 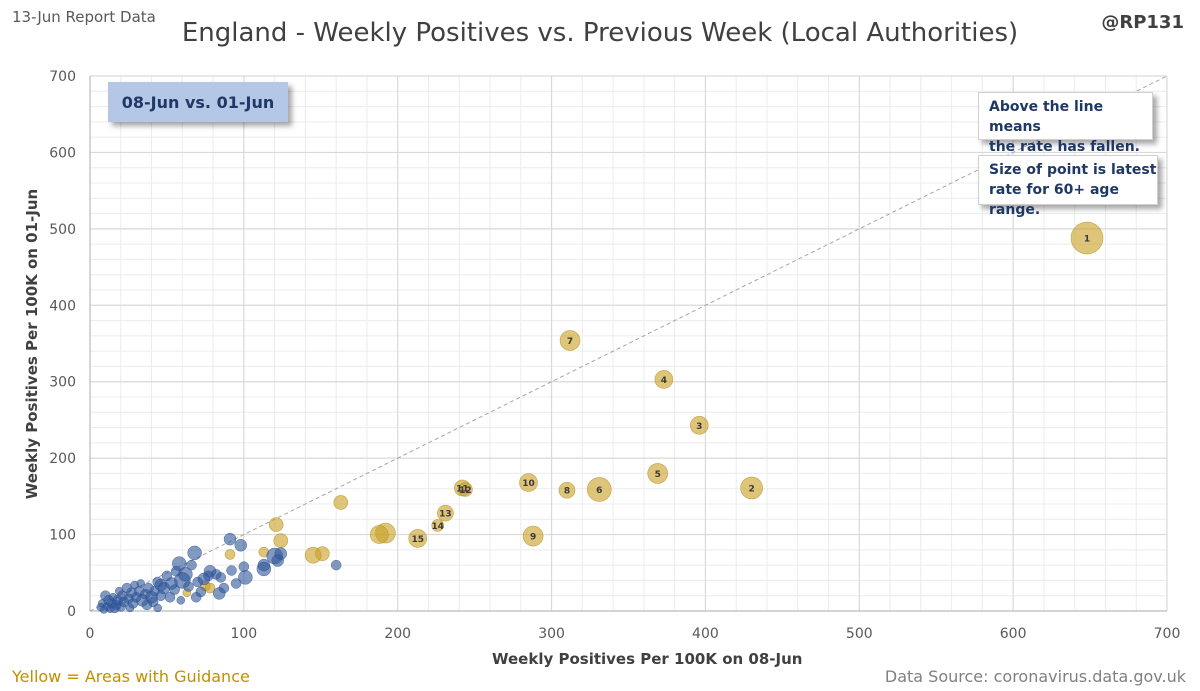 I want to click on point-label: 6, so click(x=599, y=491).